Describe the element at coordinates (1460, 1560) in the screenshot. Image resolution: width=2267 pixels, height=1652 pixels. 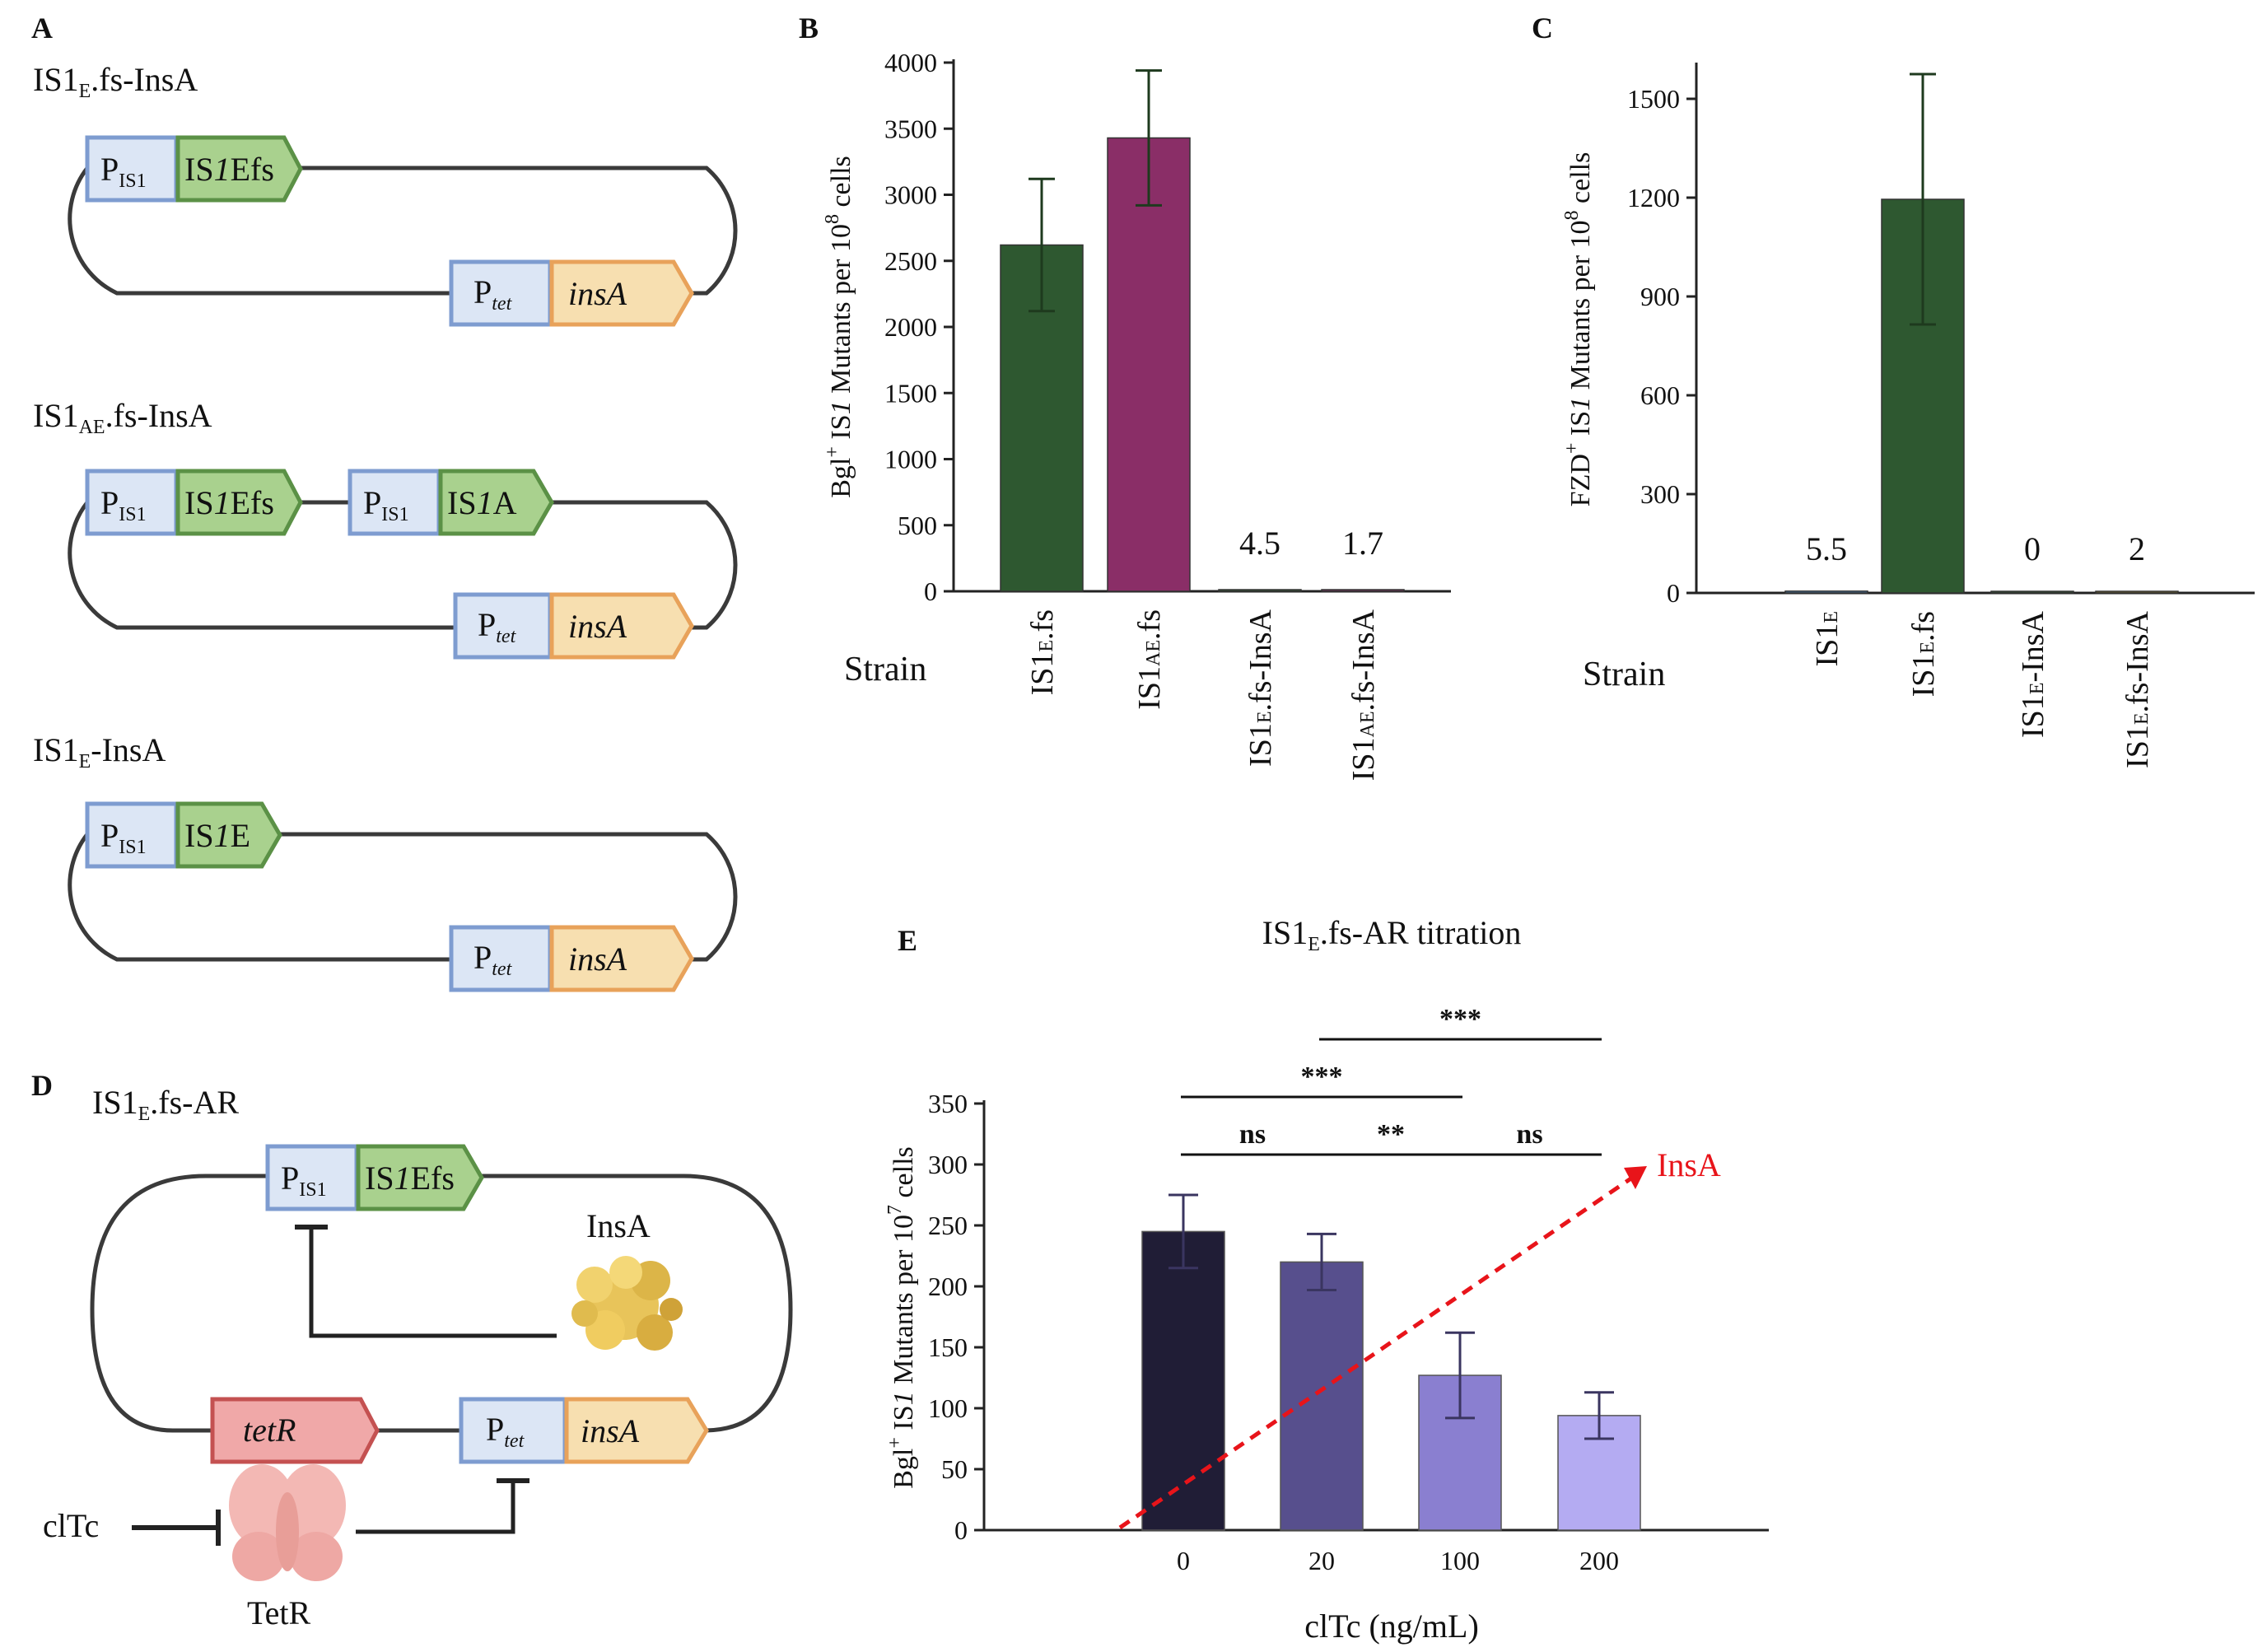
I see `x-category-label: 100` at that location.